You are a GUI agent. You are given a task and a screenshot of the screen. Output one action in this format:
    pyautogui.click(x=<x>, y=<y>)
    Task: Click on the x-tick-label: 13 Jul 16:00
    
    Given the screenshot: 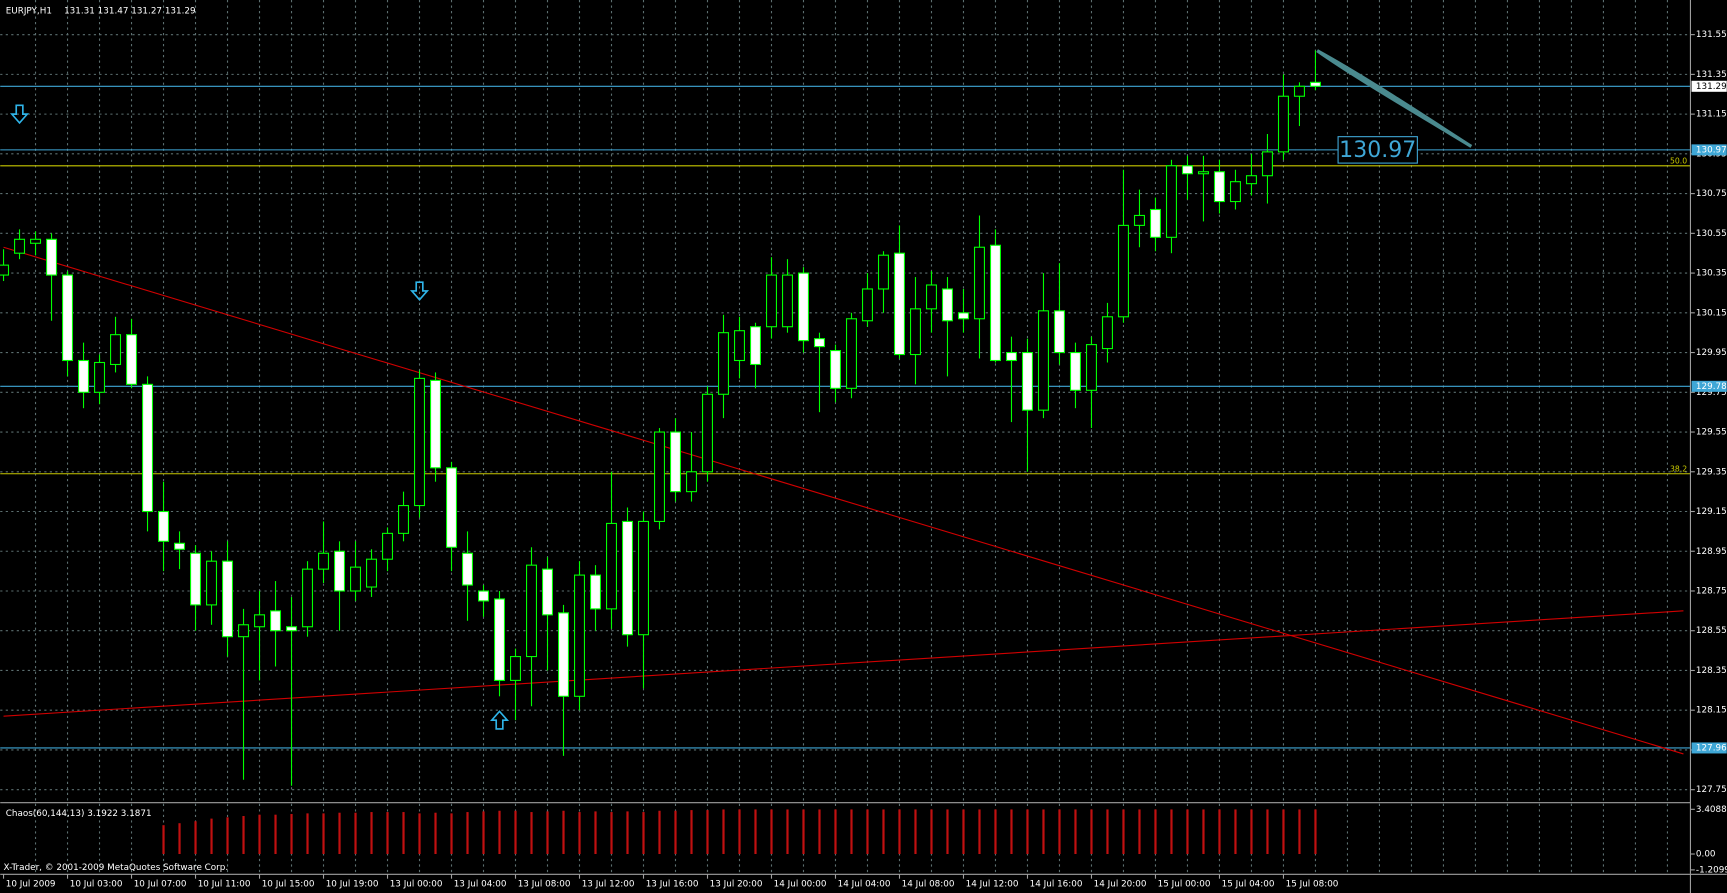 What is the action you would take?
    pyautogui.click(x=672, y=885)
    